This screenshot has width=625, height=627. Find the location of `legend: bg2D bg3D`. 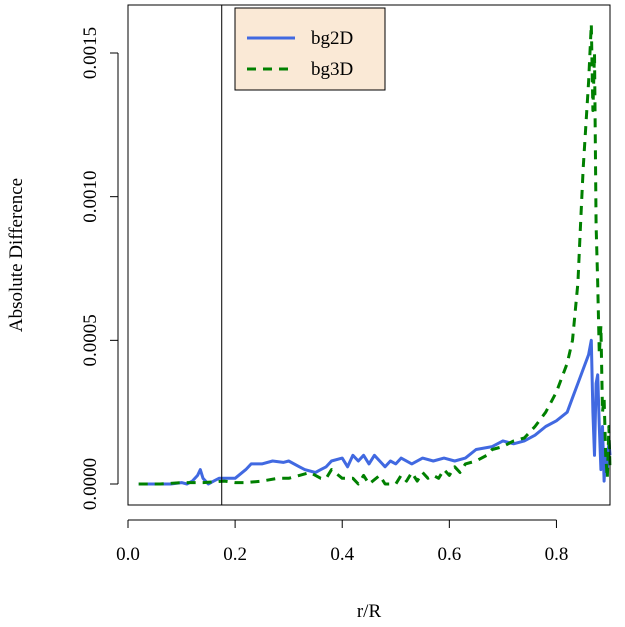

legend: bg2D bg3D is located at coordinates (310, 49).